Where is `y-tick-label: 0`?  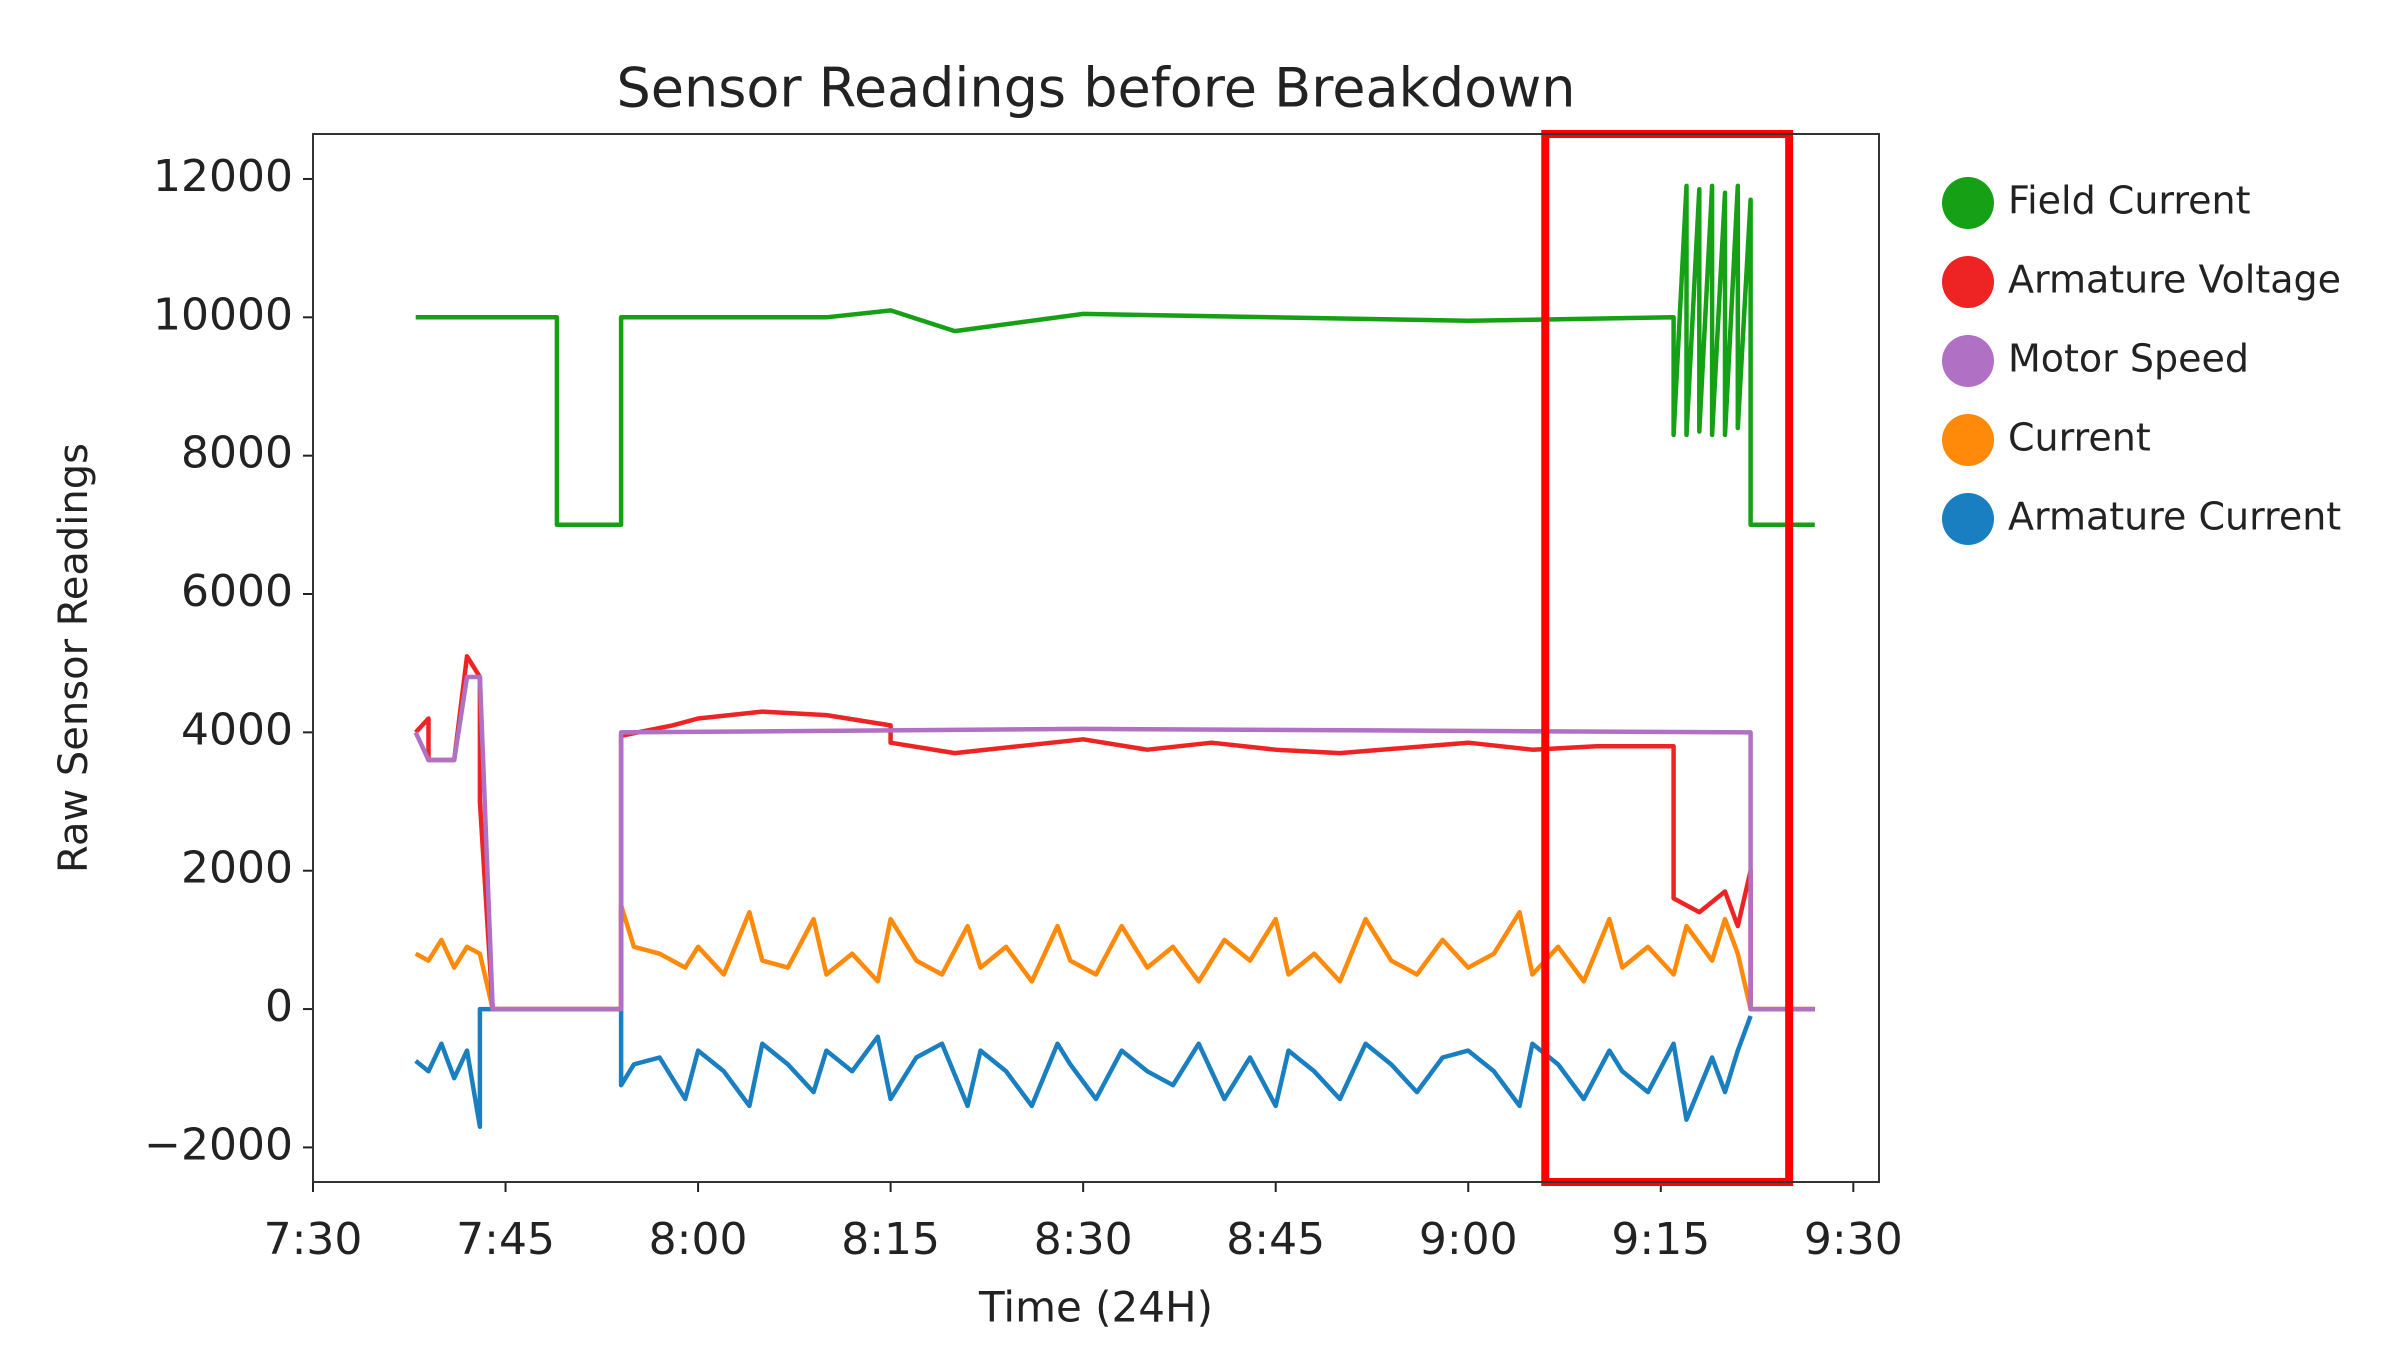 y-tick-label: 0 is located at coordinates (279, 1006).